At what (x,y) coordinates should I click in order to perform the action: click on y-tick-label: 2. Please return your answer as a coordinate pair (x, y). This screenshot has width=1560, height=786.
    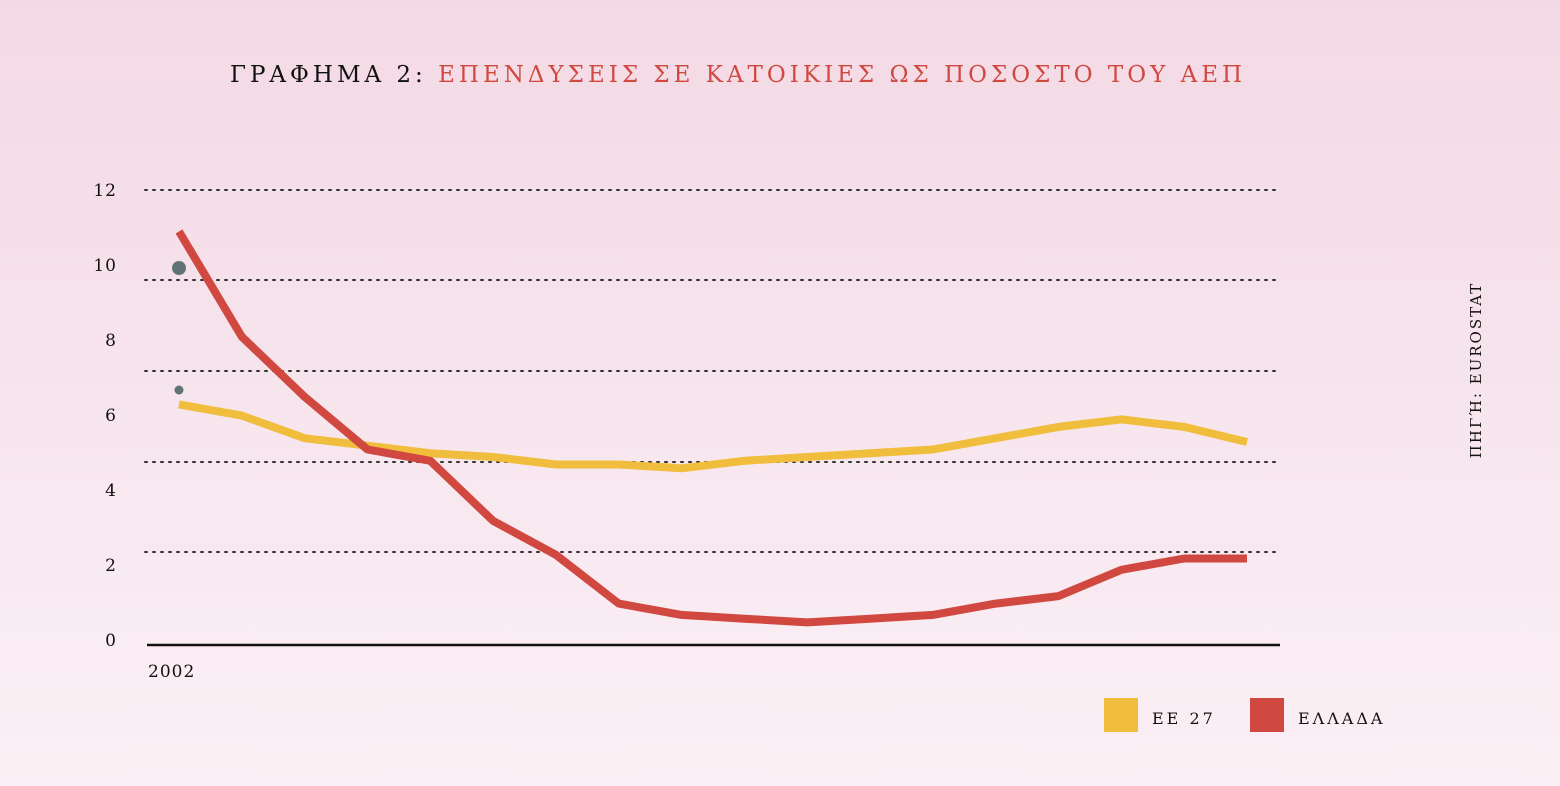
    Looking at the image, I should click on (111, 566).